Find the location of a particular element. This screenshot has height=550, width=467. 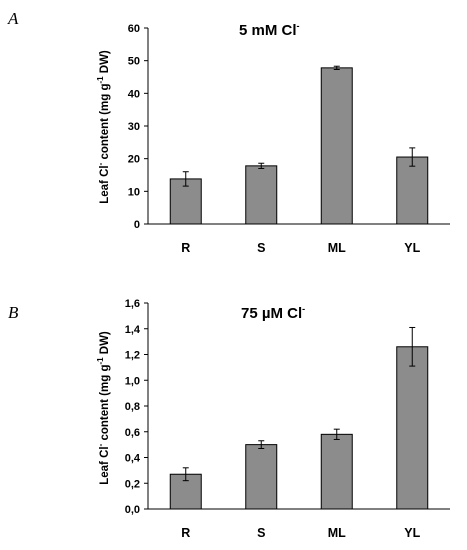

y-tick-label: 20 is located at coordinates (134, 160).